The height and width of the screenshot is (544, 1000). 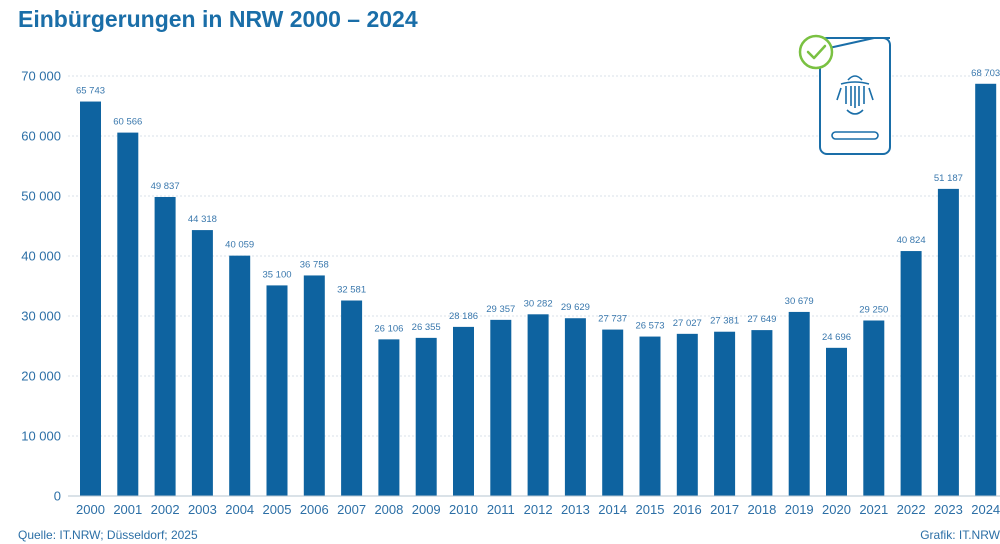 I want to click on y-tick-label: 50 000, so click(x=41, y=196).